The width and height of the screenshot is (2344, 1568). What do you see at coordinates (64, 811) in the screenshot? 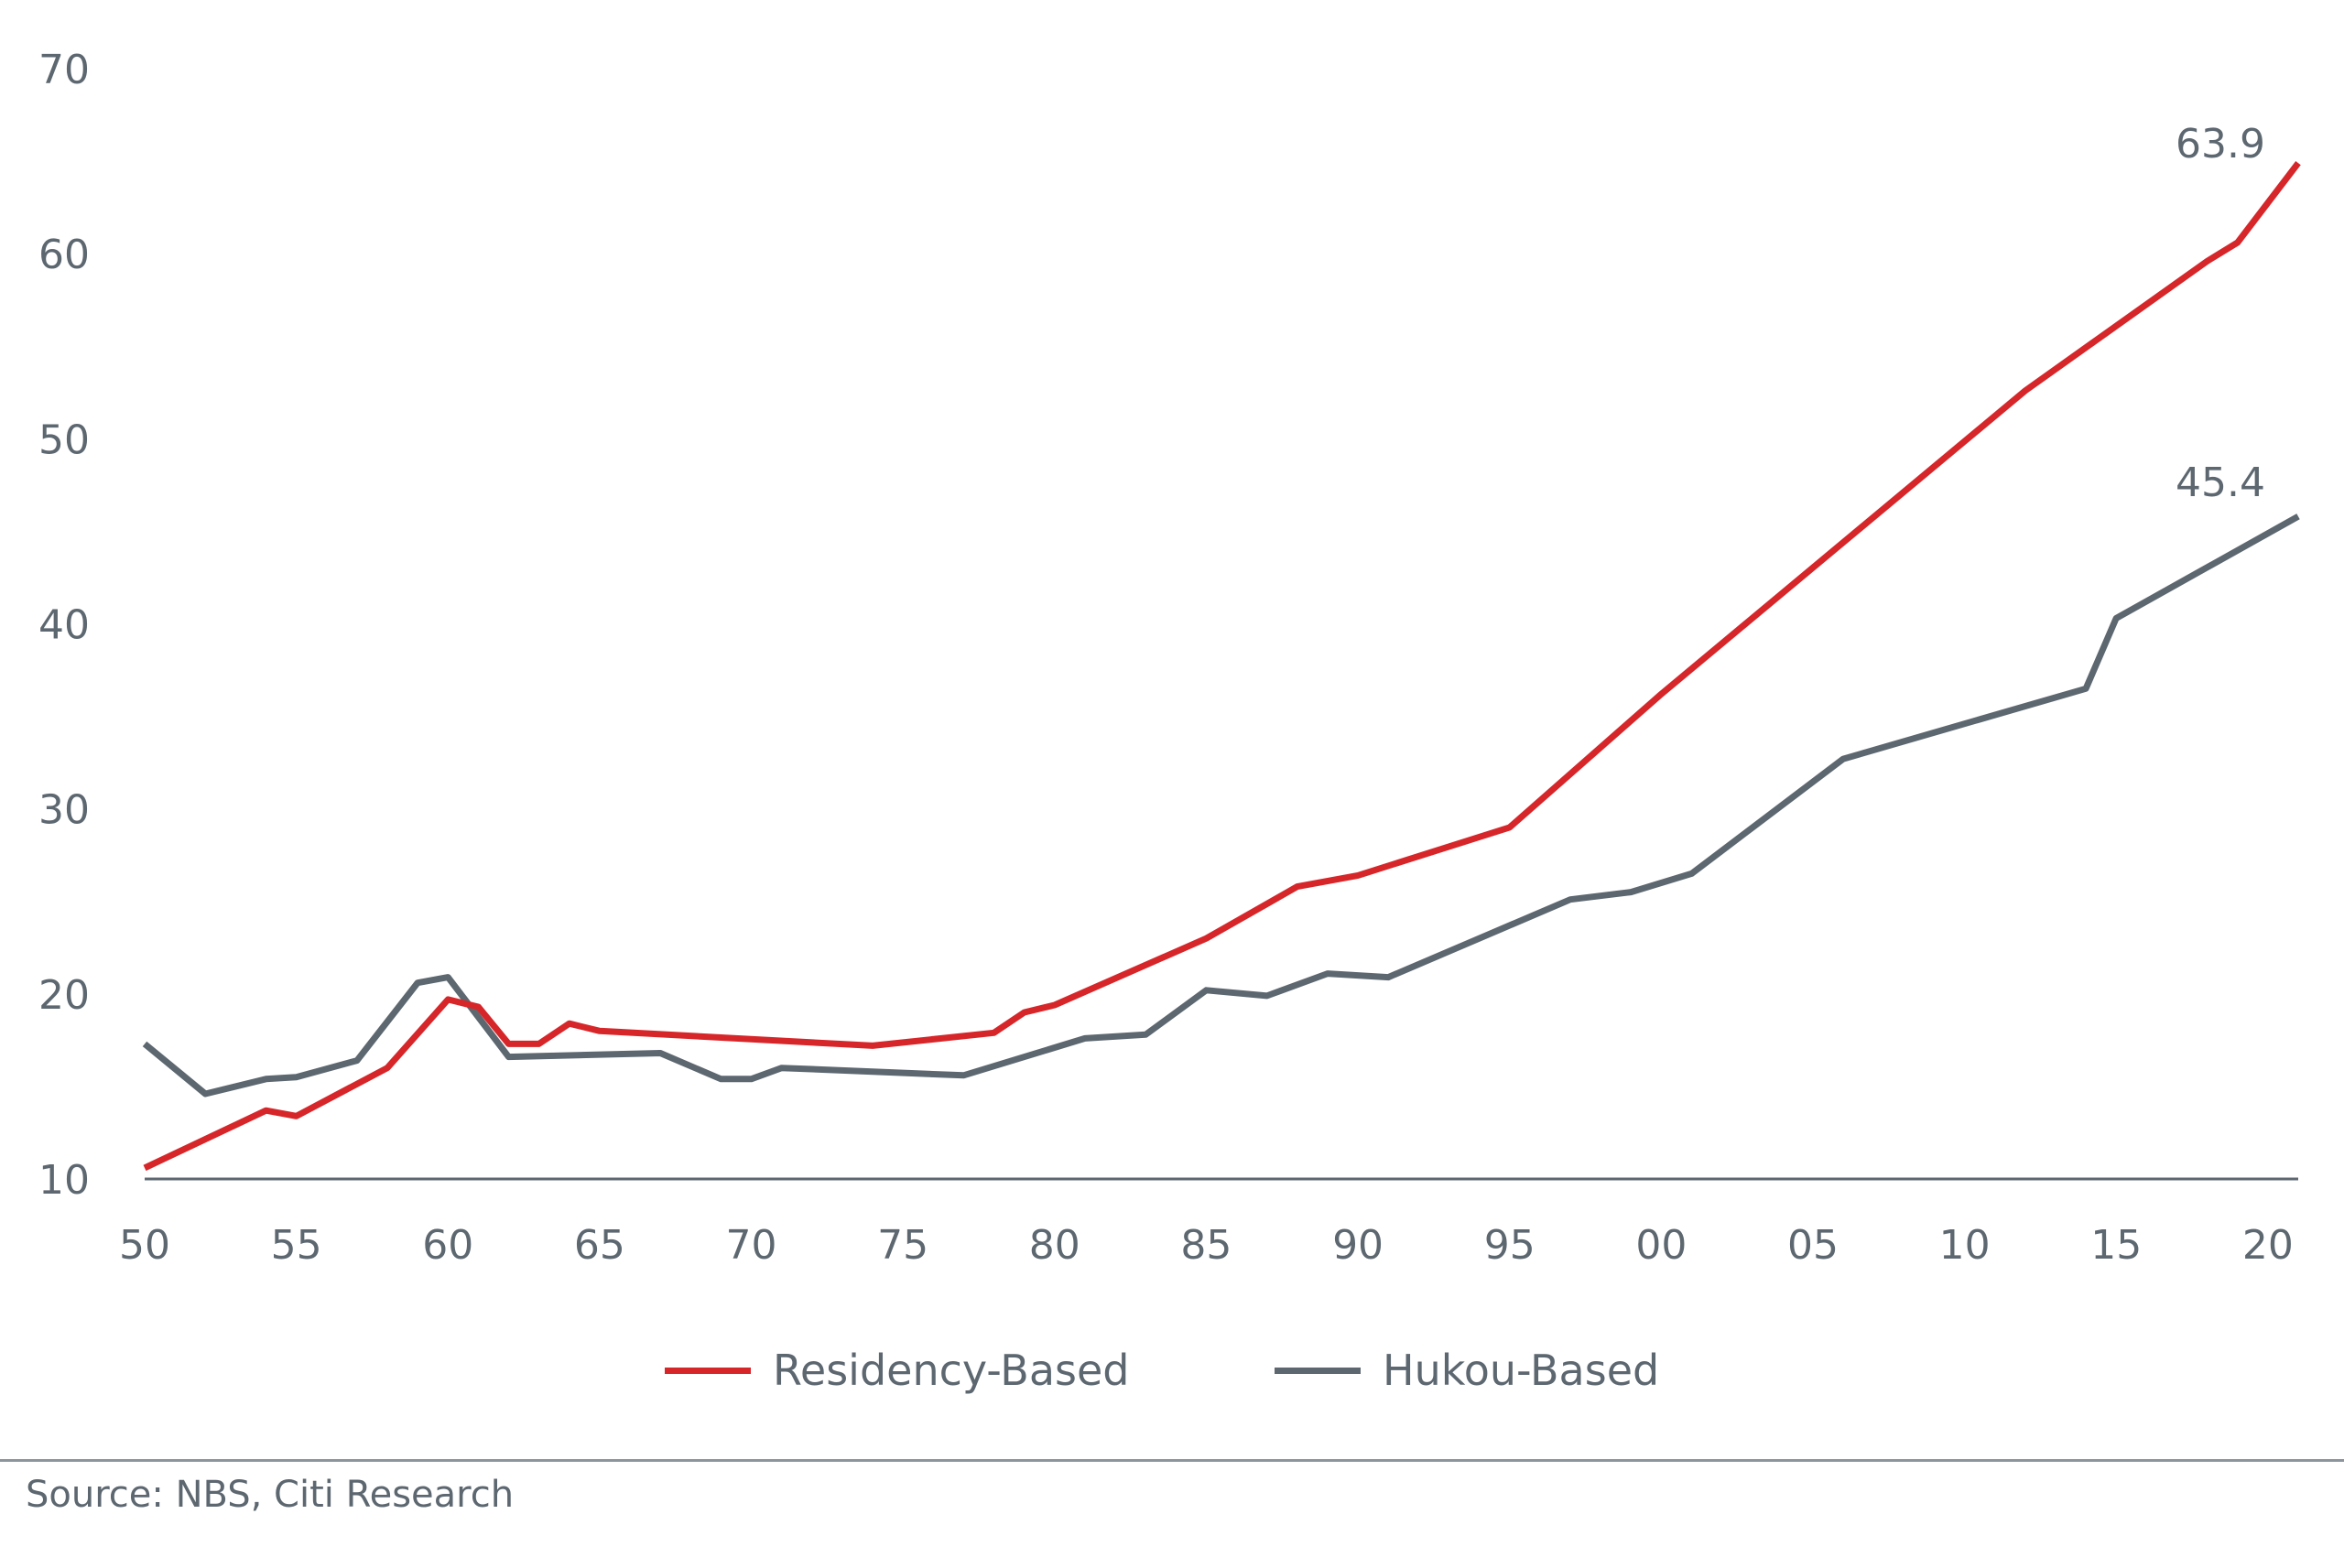
I see `y-tick-label: 30` at bounding box center [64, 811].